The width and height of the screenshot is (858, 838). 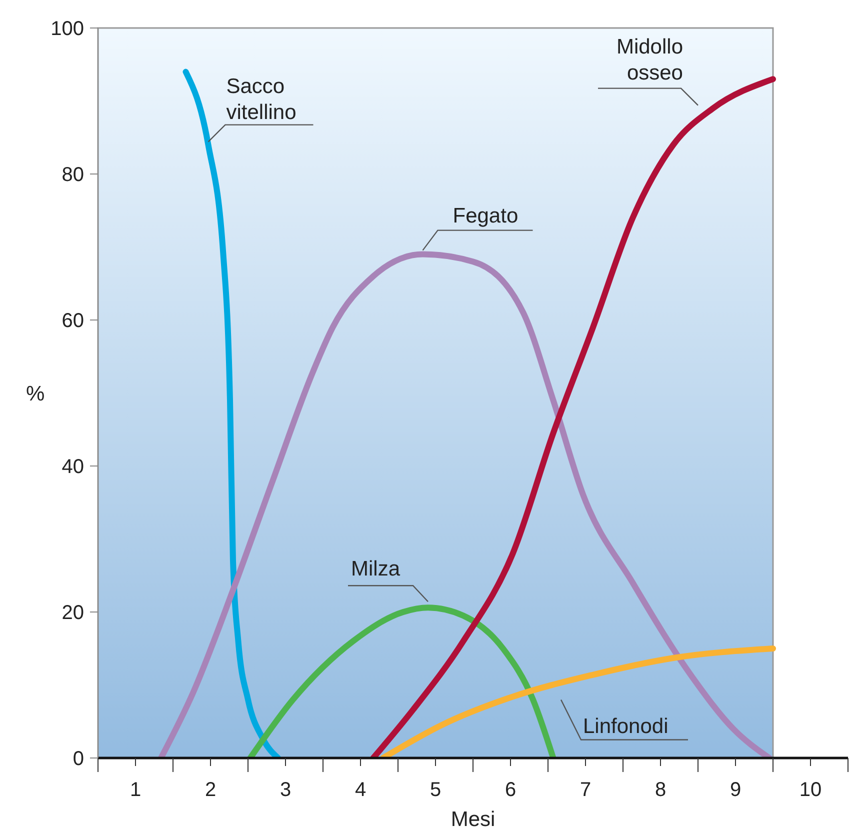 I want to click on y-tick-label: 60, so click(x=73, y=321).